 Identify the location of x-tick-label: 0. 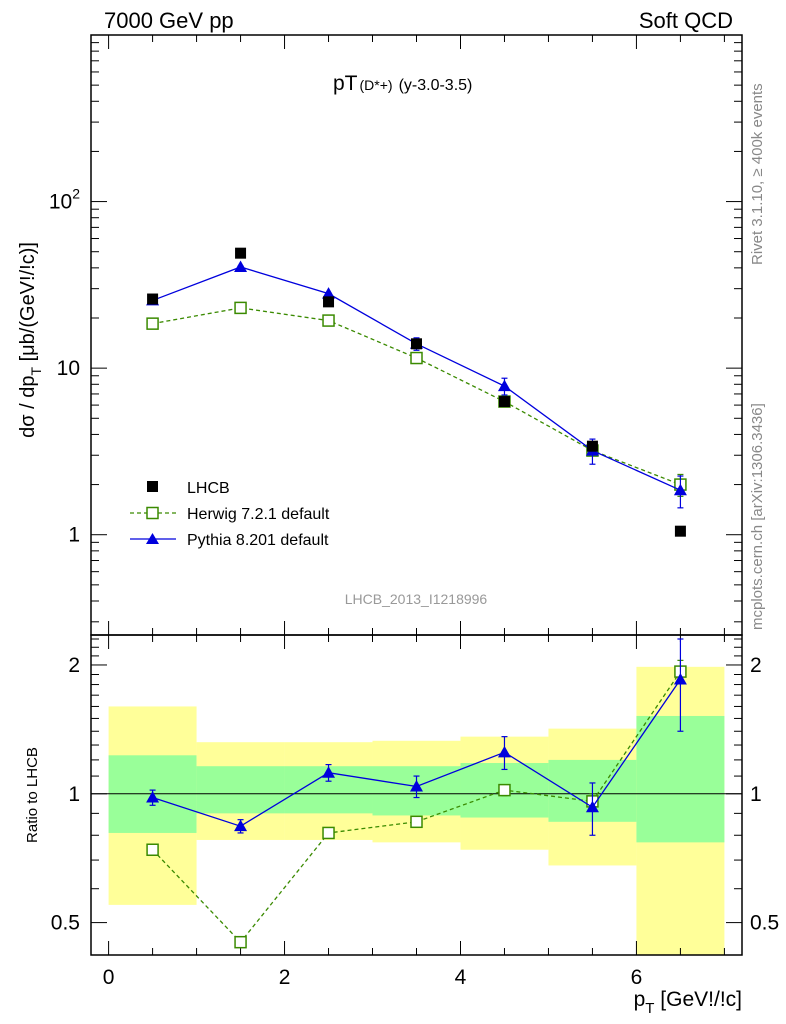
(109, 977).